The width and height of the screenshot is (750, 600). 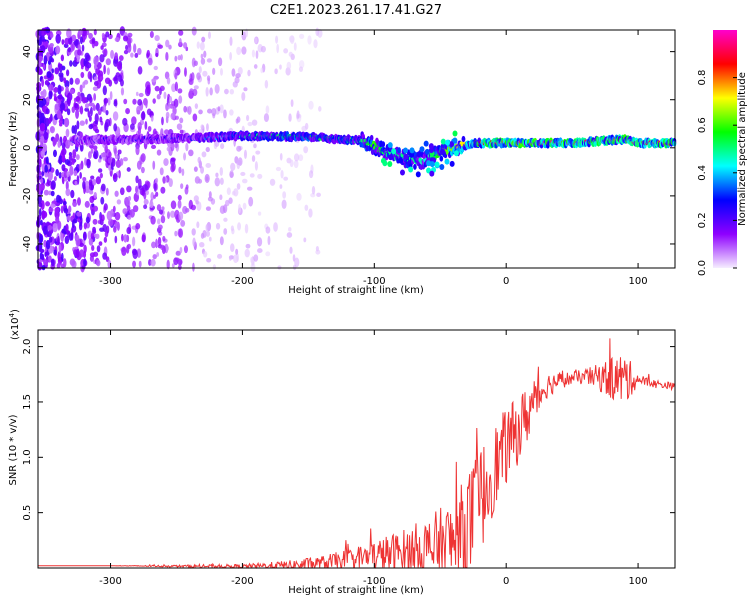 I want to click on colorbar-gradient, so click(x=725, y=149).